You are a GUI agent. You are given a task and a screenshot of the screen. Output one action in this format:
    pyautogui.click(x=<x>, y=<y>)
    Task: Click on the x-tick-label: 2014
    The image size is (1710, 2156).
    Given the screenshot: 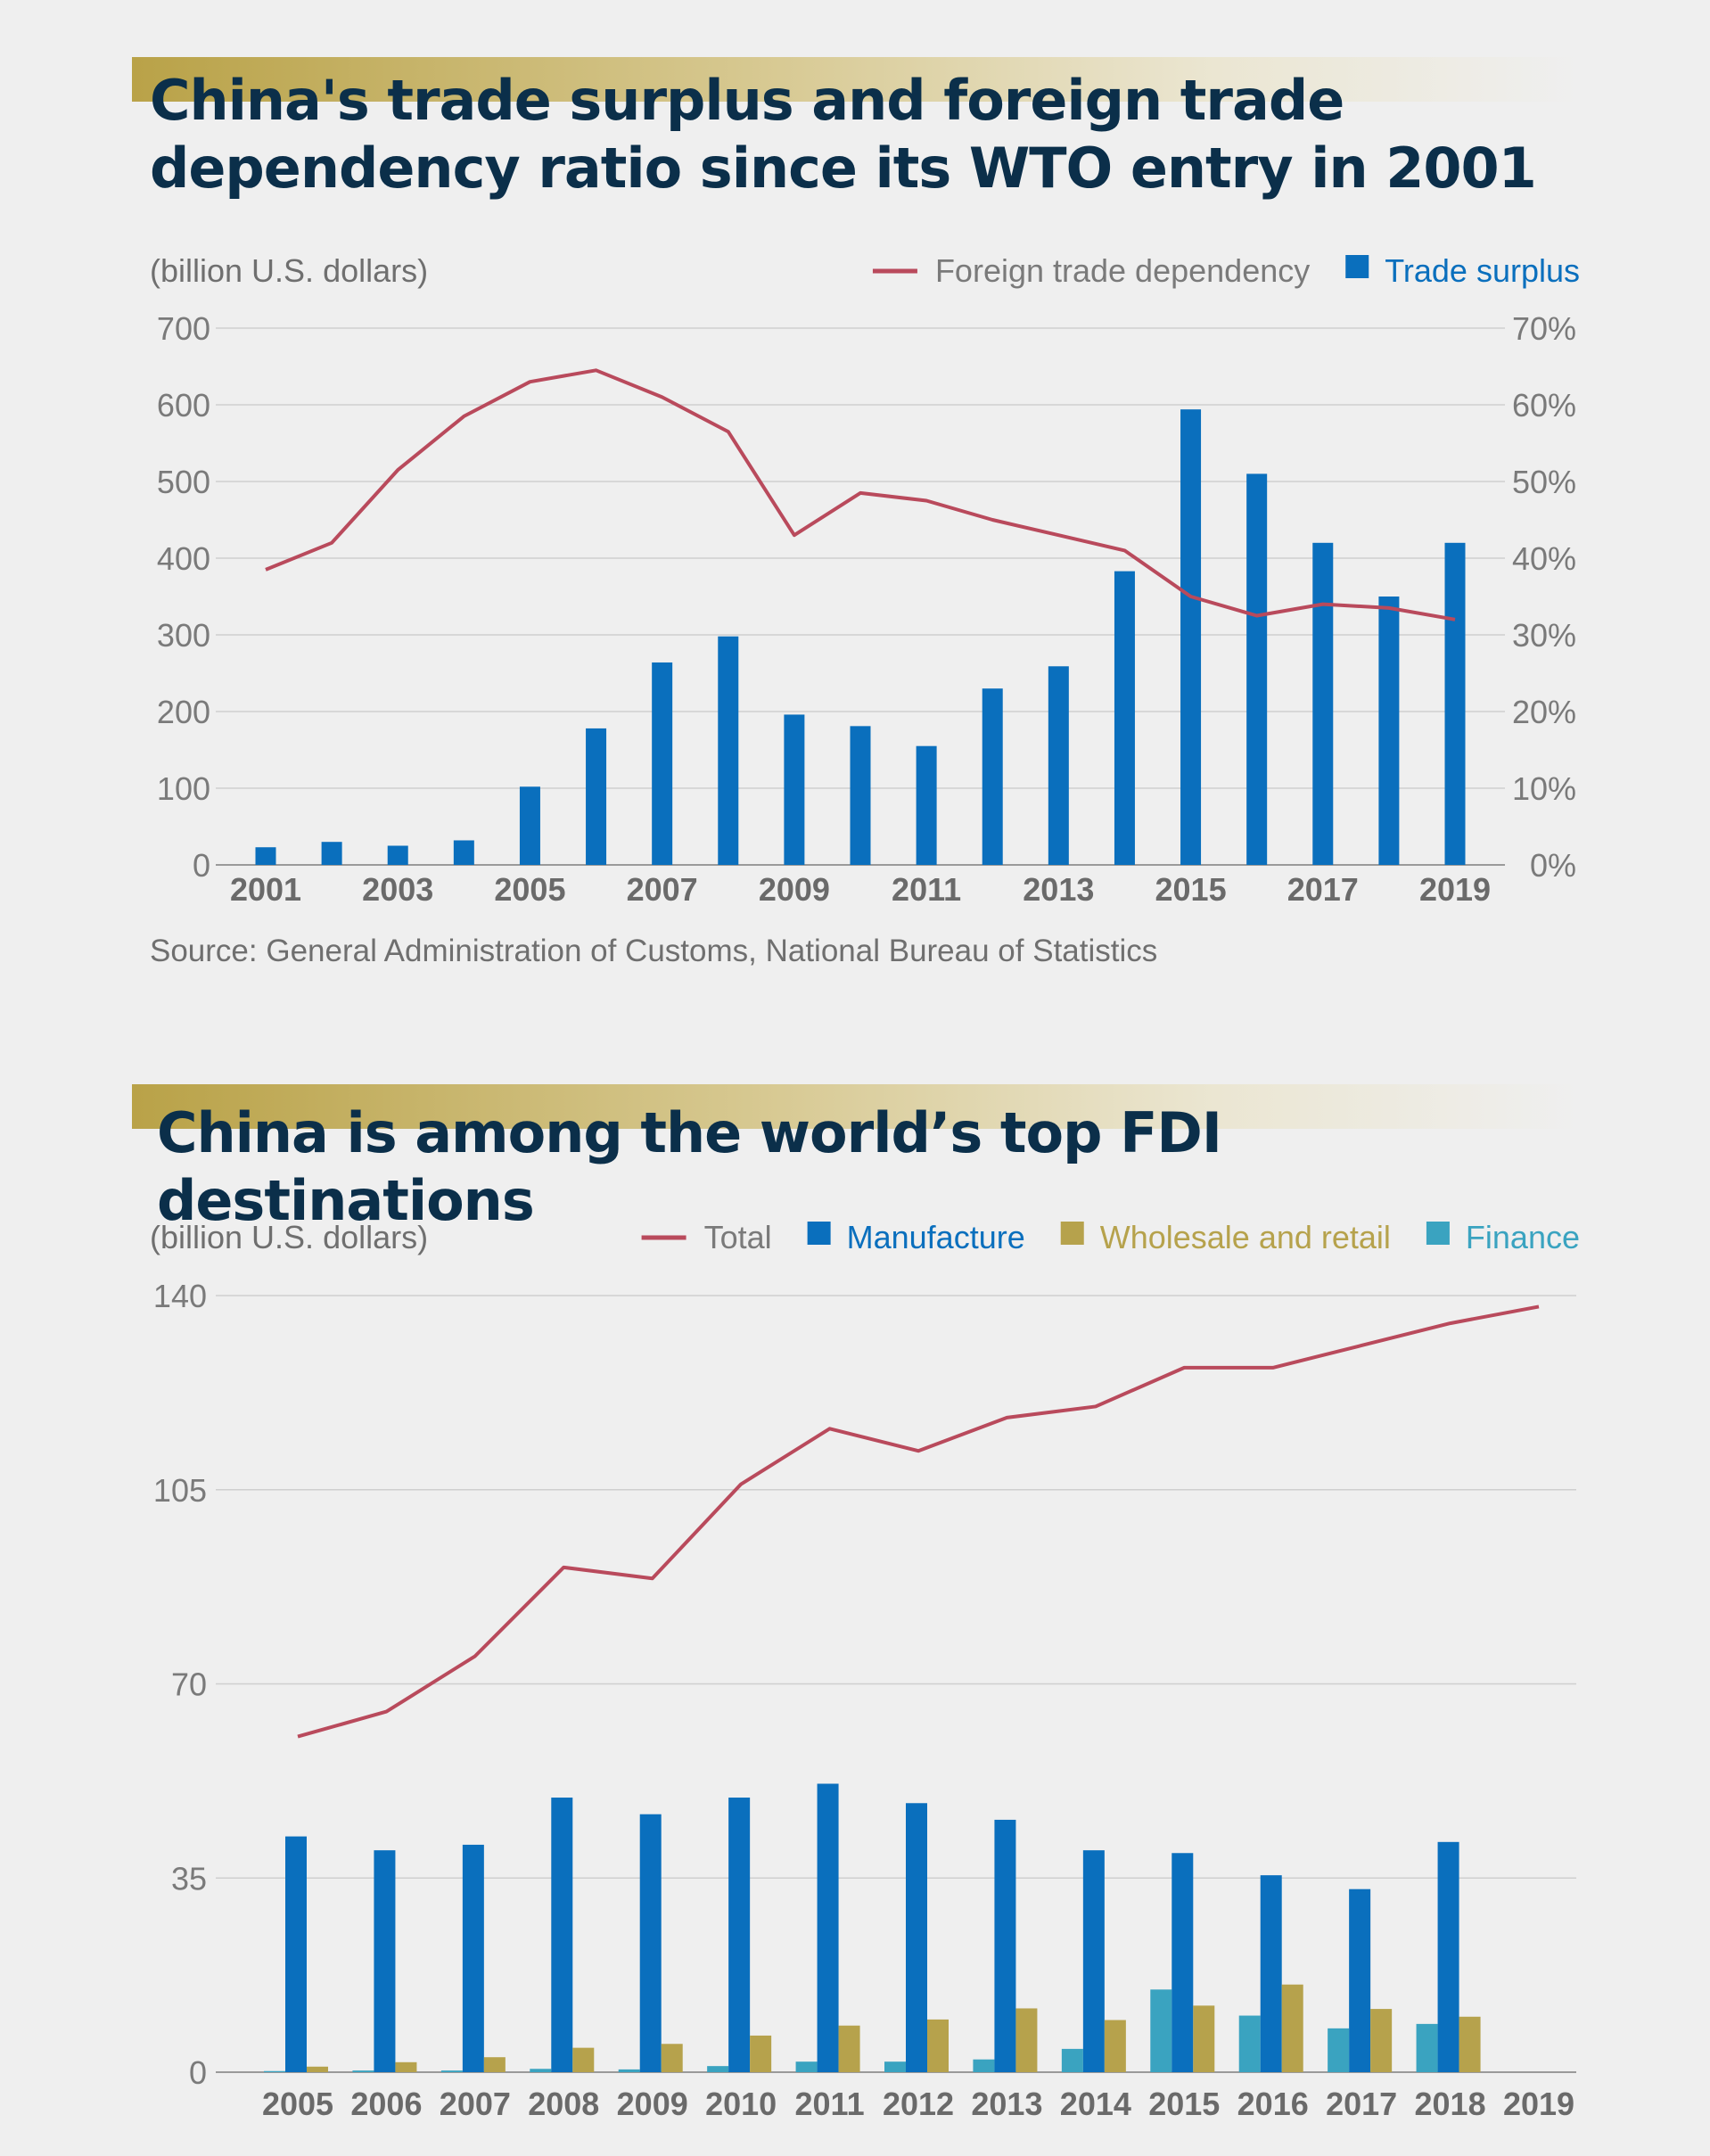 What is the action you would take?
    pyautogui.click(x=1096, y=2104)
    